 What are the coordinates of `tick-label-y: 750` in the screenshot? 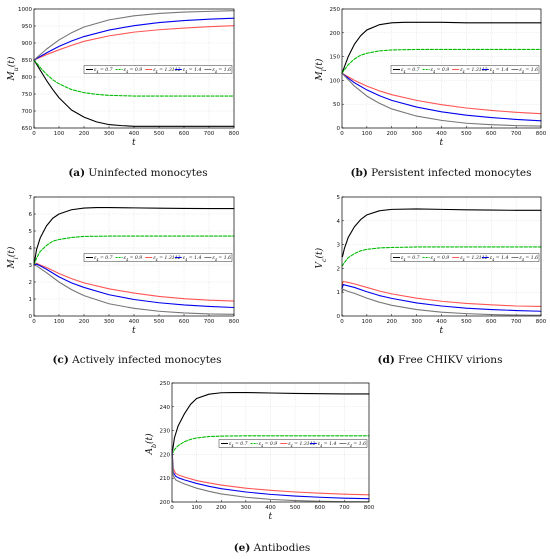 It's located at (27, 95).